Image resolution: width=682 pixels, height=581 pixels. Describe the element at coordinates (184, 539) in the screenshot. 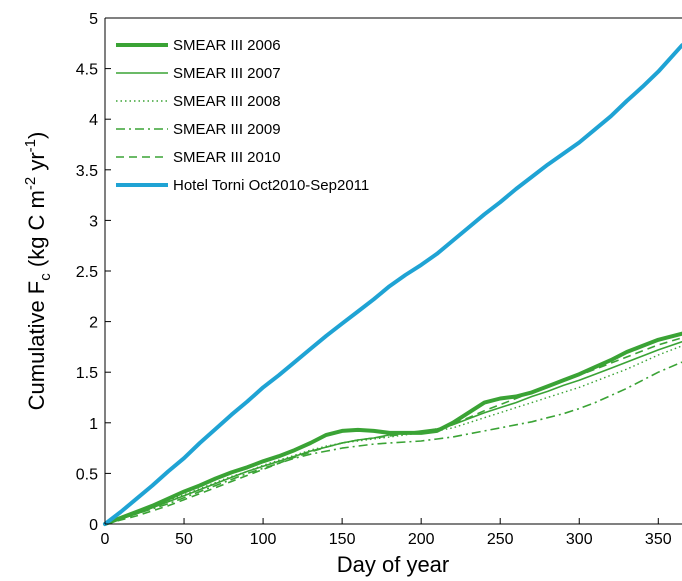

I see `x-tick-label: 50` at that location.